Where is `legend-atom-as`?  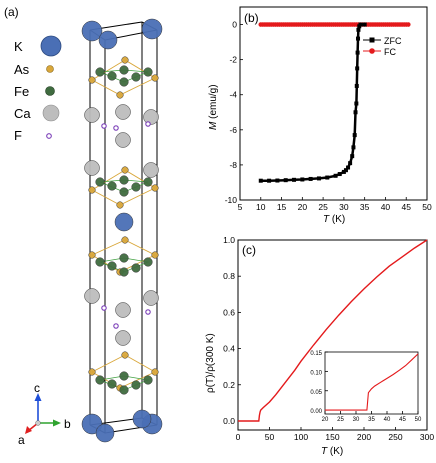
legend-atom-as is located at coordinates (50, 69).